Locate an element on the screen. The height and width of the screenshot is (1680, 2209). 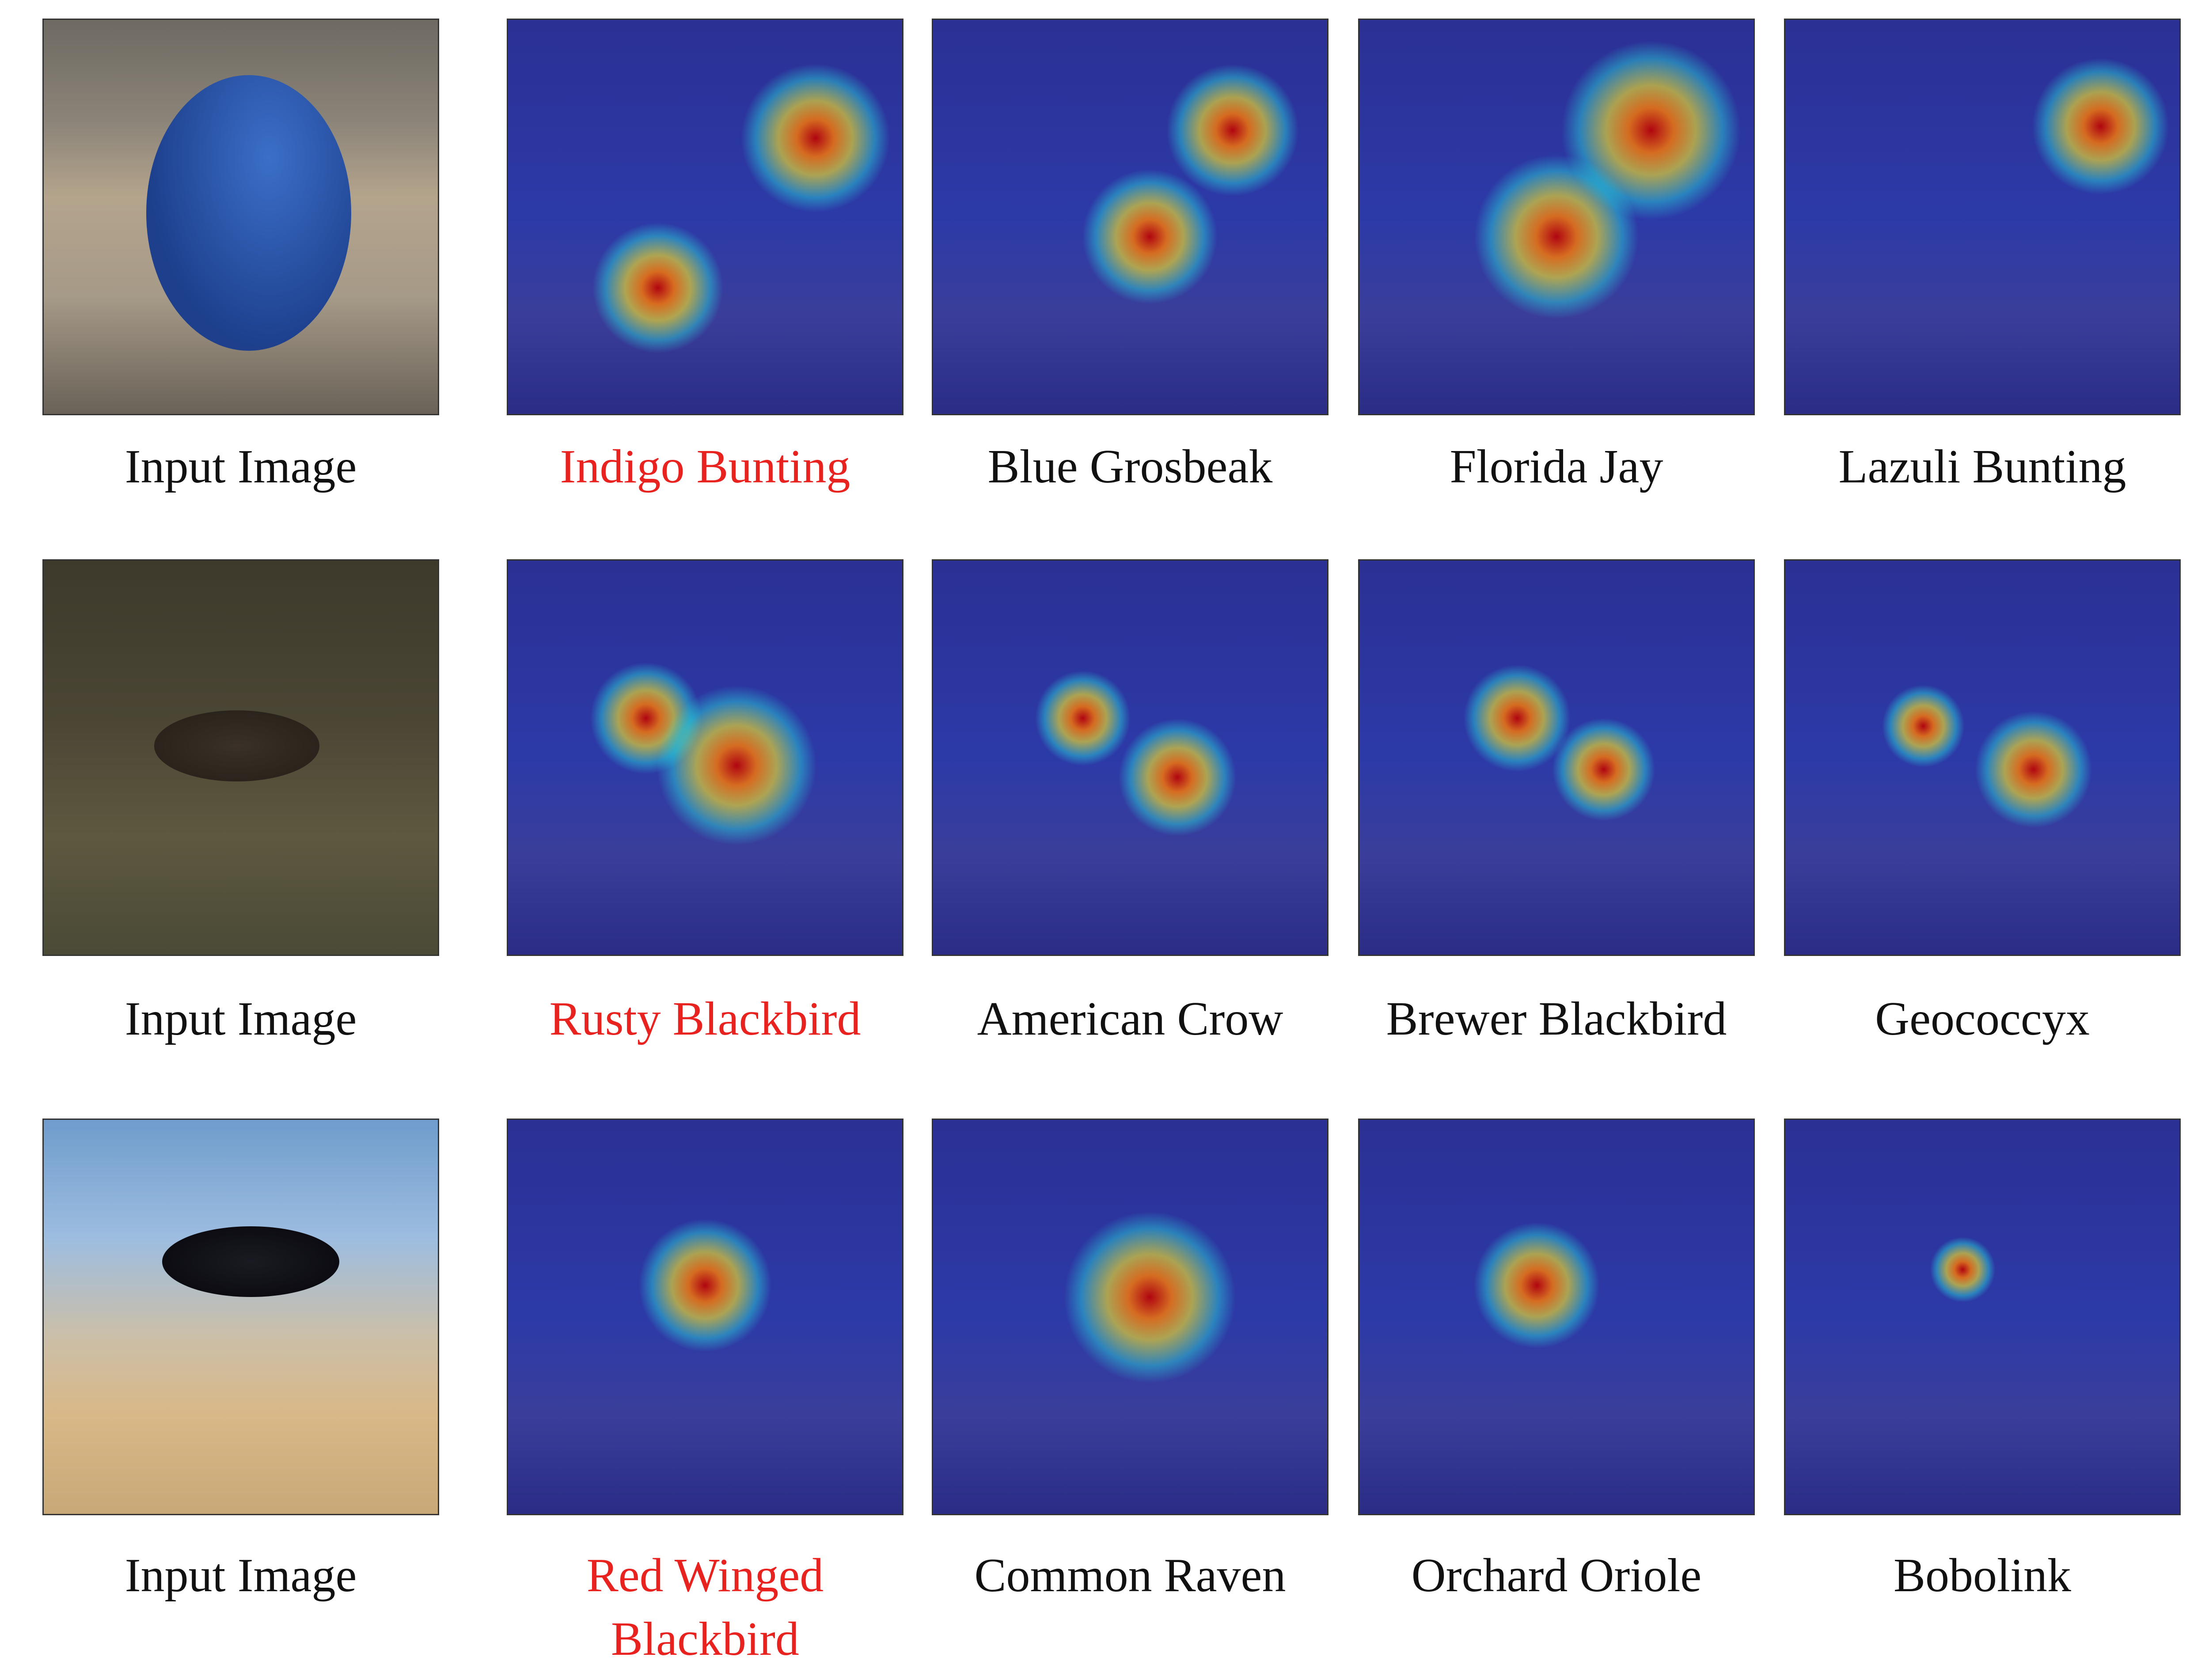
class-label: Red Winged Blackbird is located at coordinates (705, 1607).